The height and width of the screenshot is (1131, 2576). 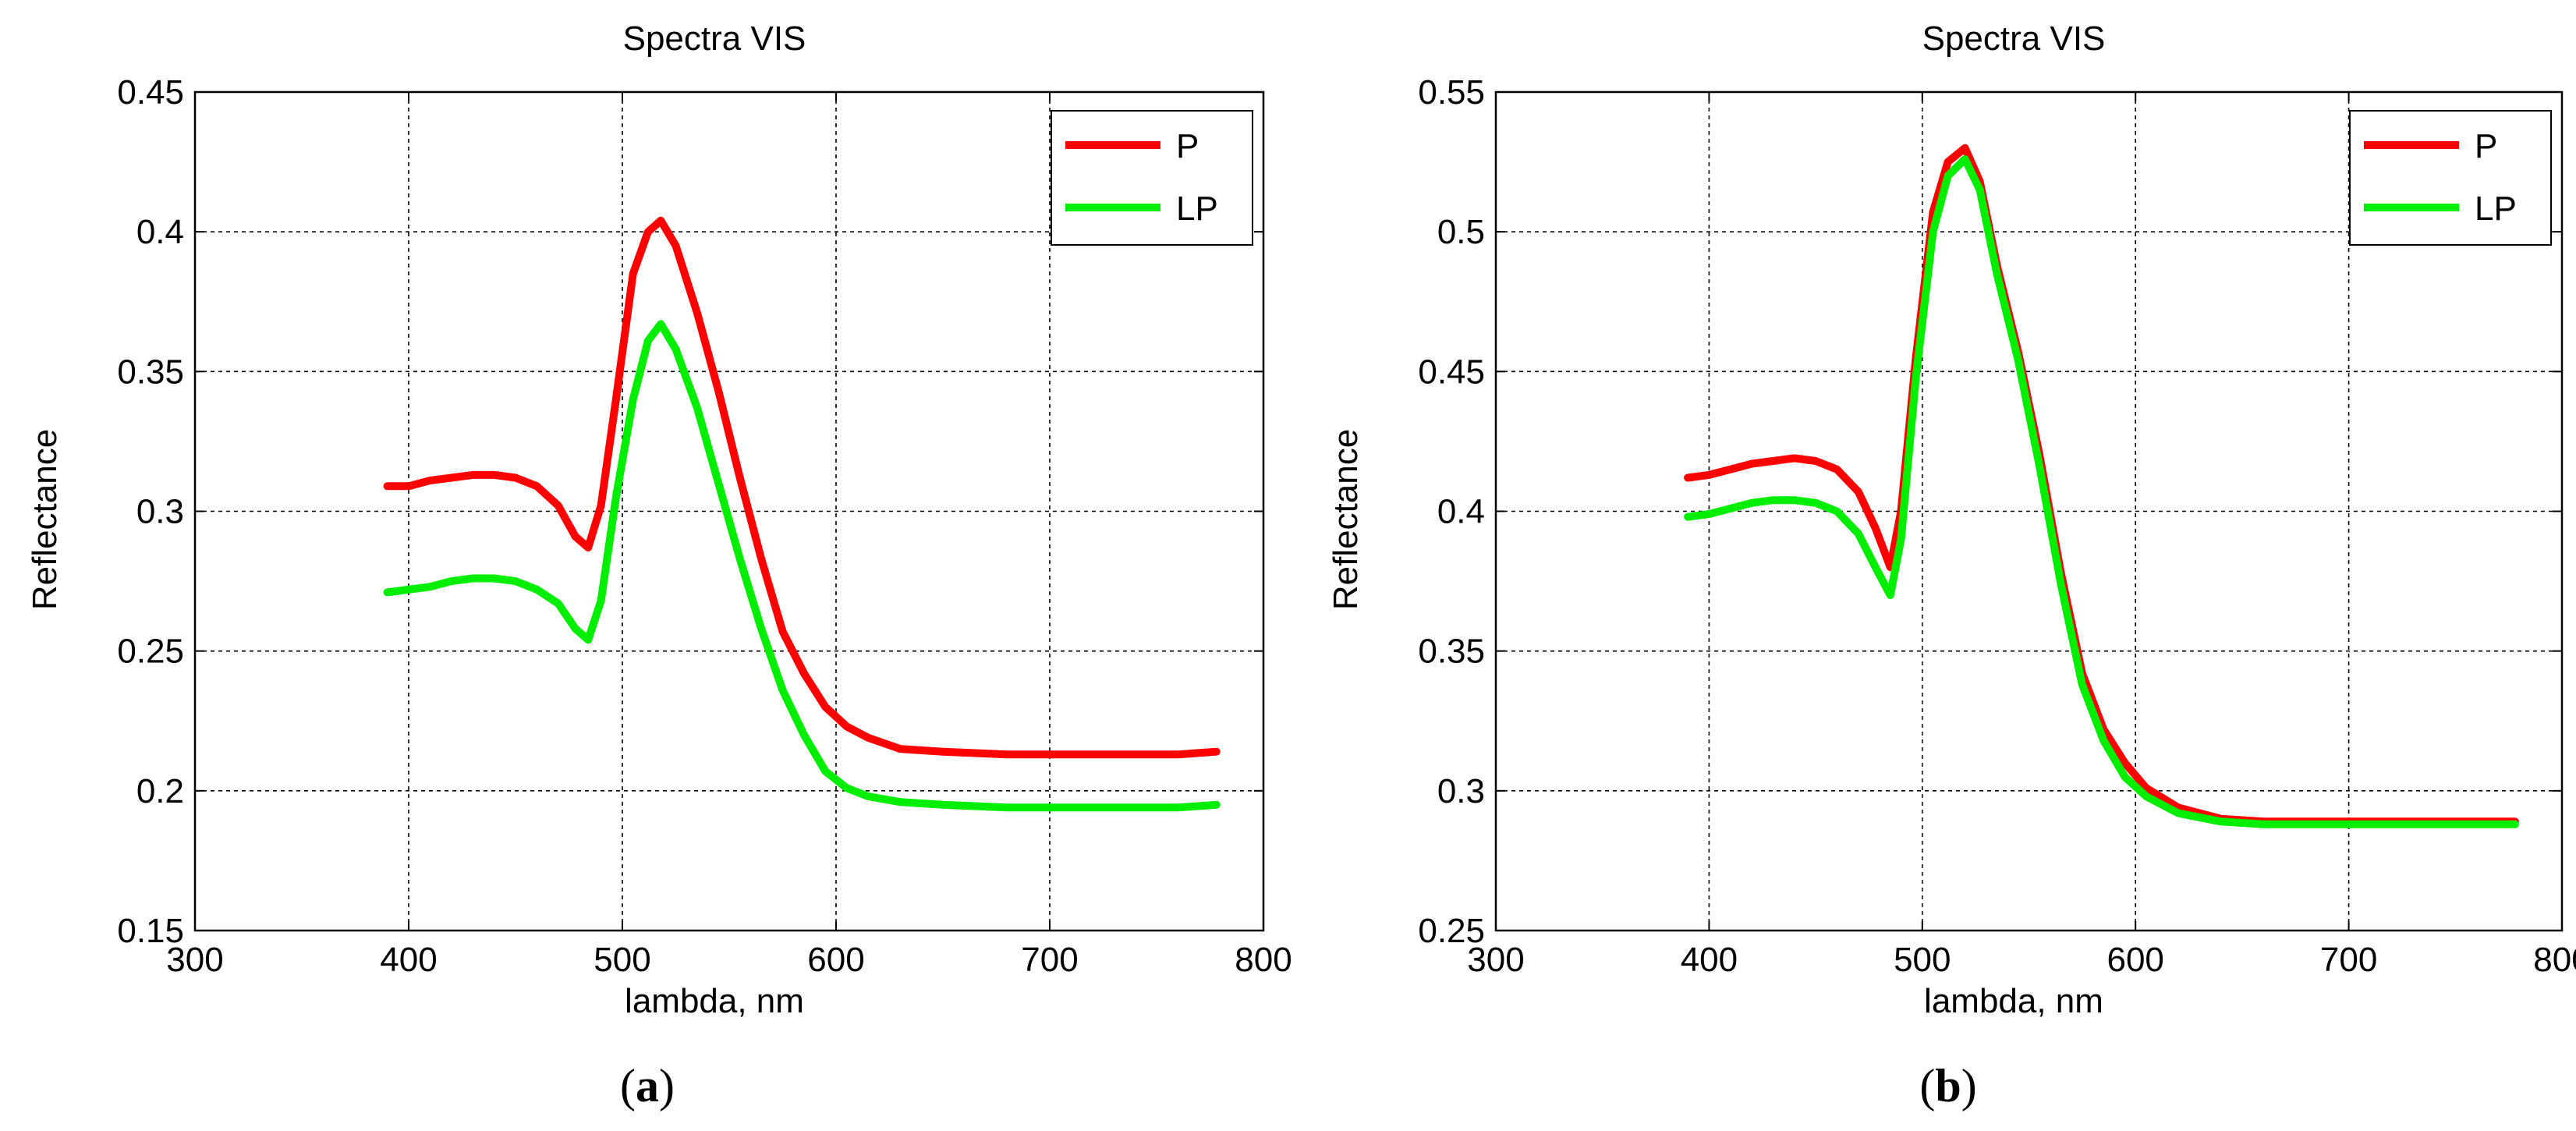 I want to click on caption-letter: a, so click(x=647, y=1086).